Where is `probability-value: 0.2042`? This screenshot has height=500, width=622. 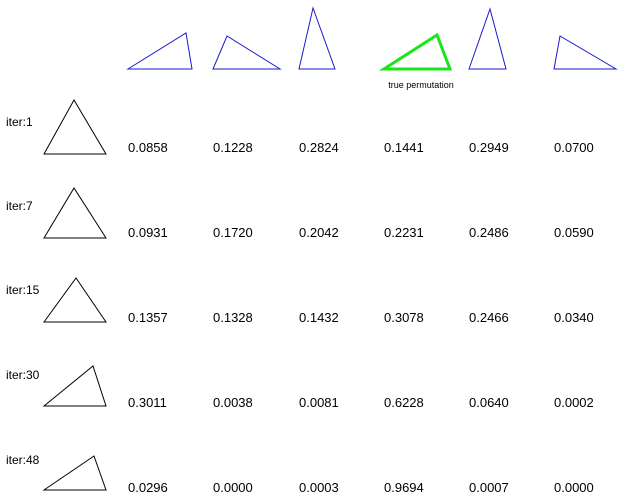 probability-value: 0.2042 is located at coordinates (319, 232).